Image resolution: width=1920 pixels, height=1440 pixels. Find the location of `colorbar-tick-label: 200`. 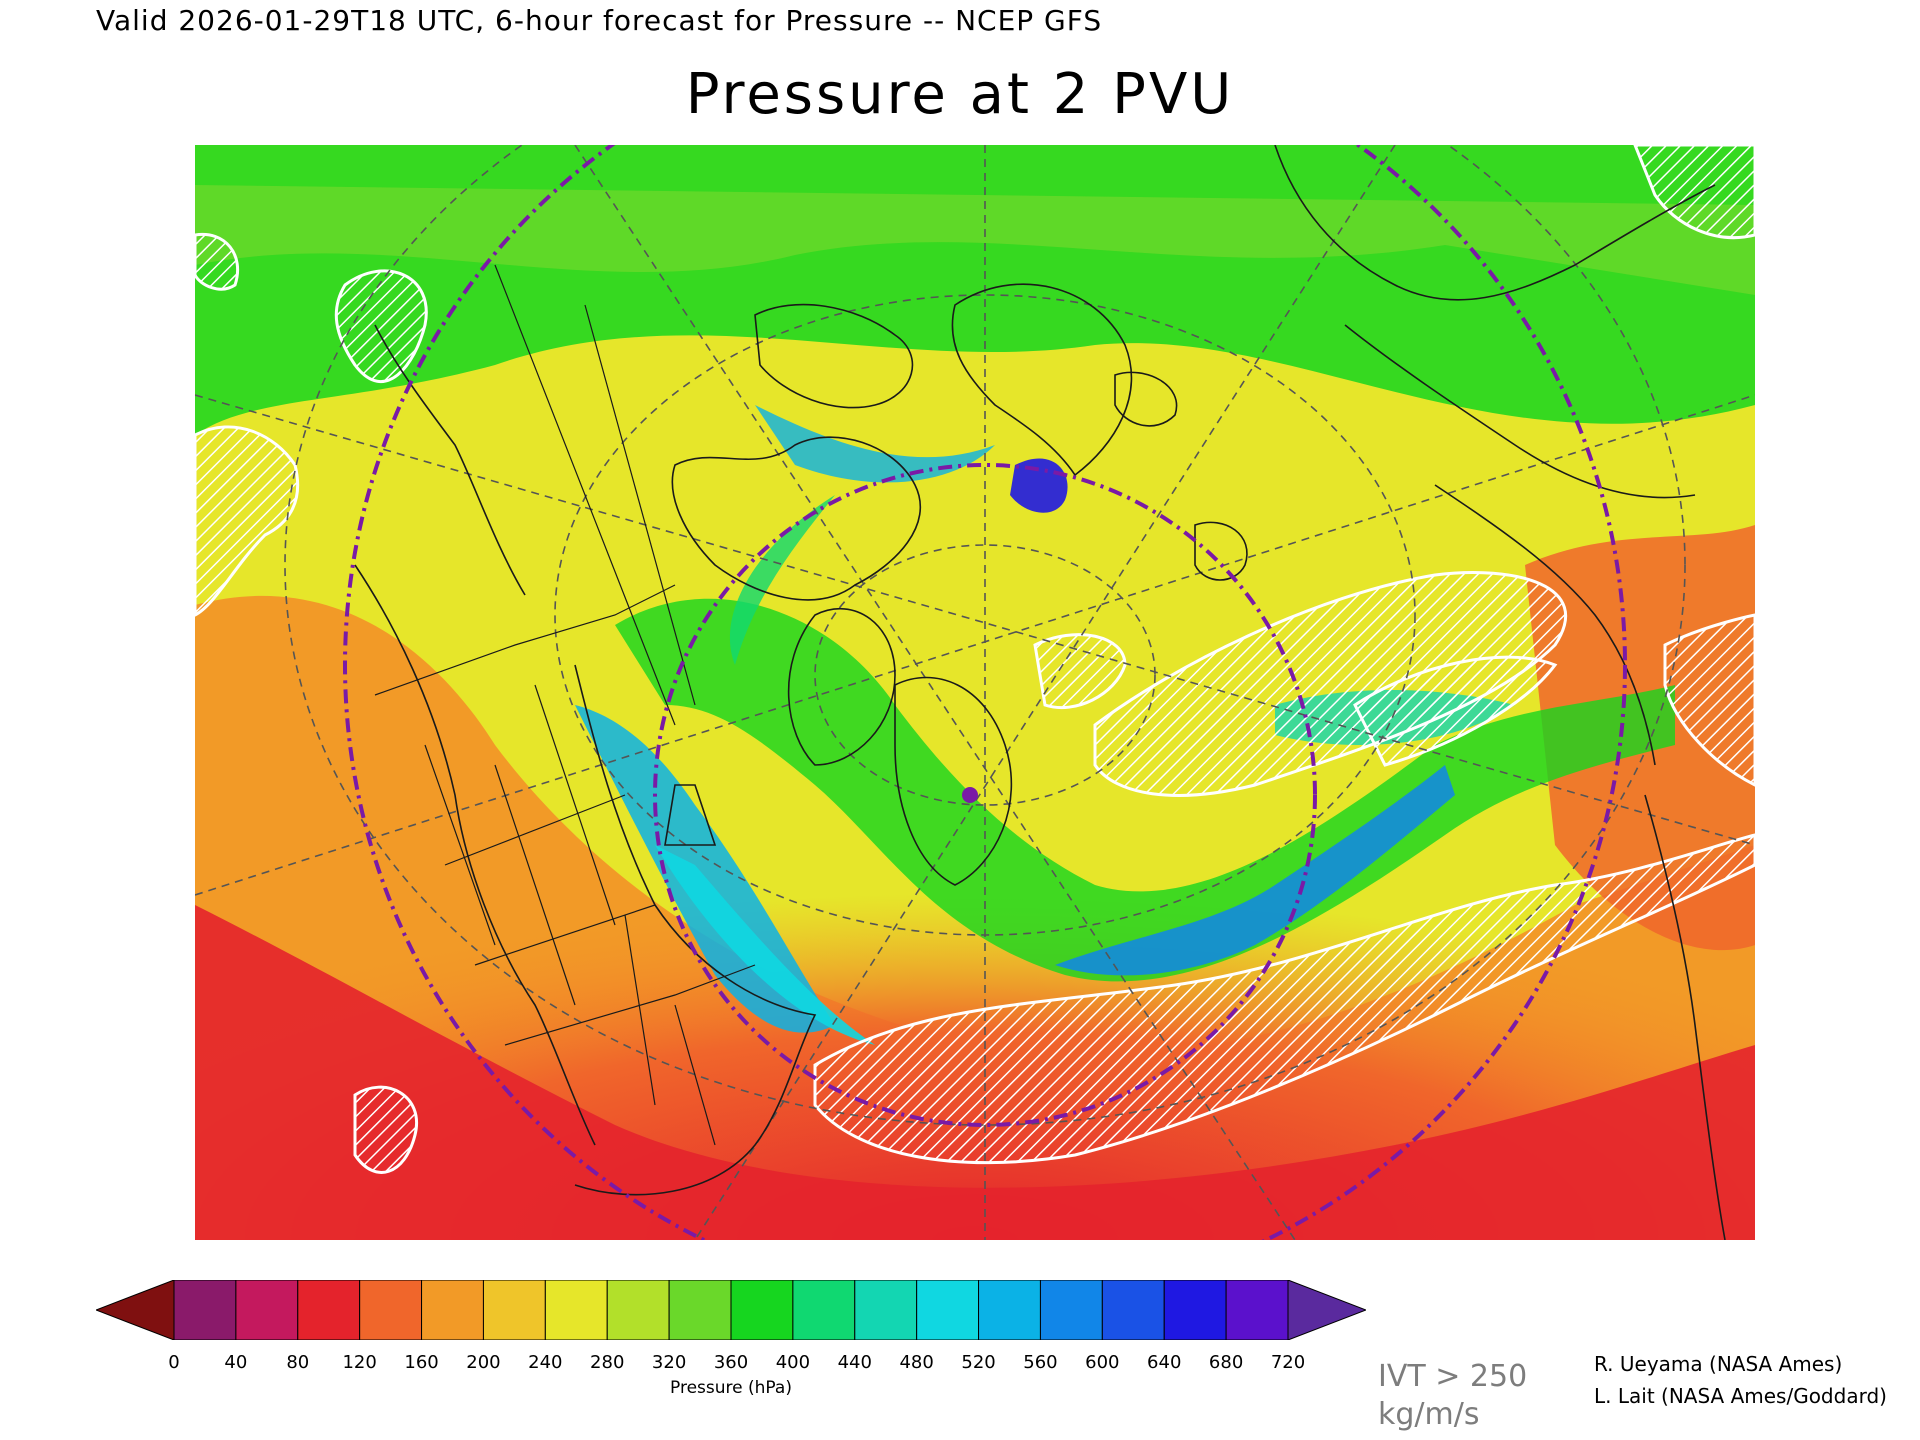

colorbar-tick-label: 200 is located at coordinates (483, 1362).